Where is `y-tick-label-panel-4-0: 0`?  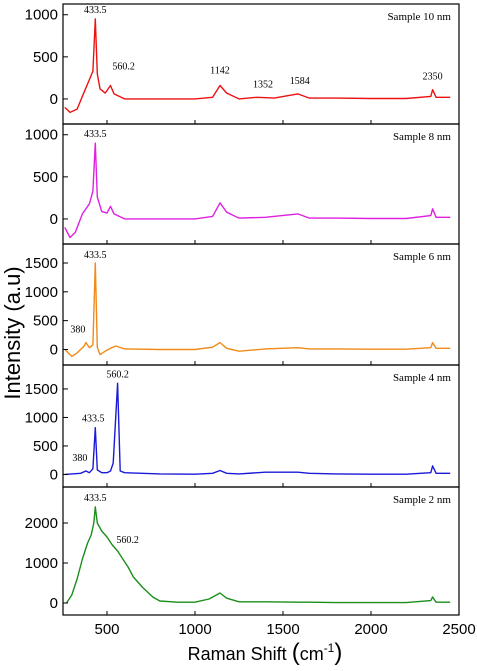 y-tick-label-panel-4-0: 0 is located at coordinates (54, 474).